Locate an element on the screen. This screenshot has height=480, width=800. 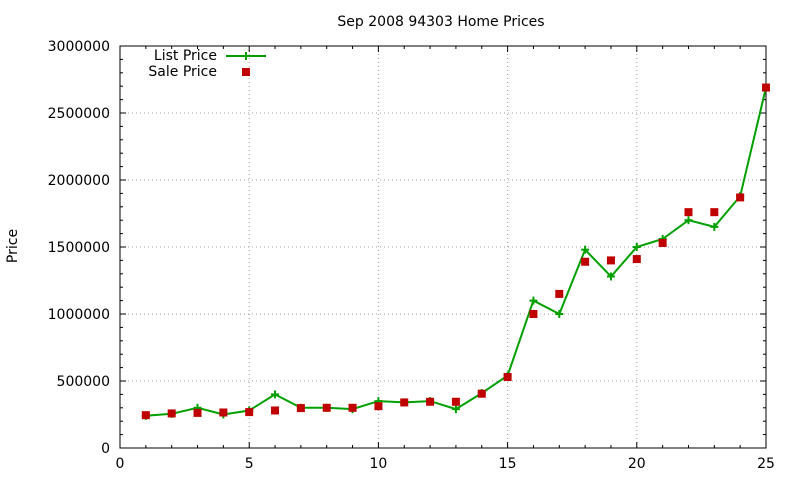
x-tick-label: 15 is located at coordinates (508, 464).